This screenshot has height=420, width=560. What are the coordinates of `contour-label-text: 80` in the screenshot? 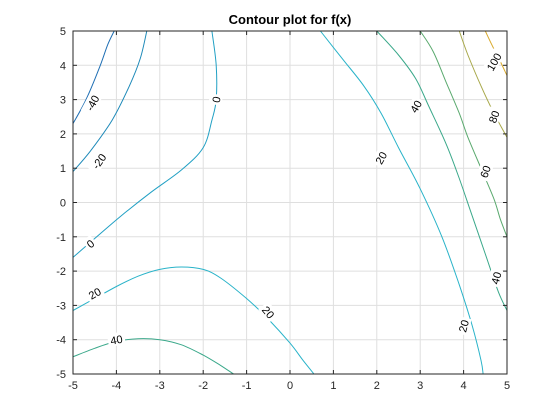 It's located at (494, 117).